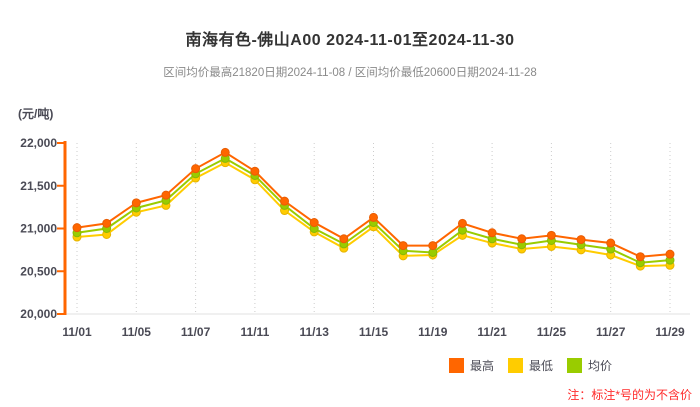 The image size is (700, 407). Describe the element at coordinates (433, 332) in the screenshot. I see `svg-text: 11/19` at that location.